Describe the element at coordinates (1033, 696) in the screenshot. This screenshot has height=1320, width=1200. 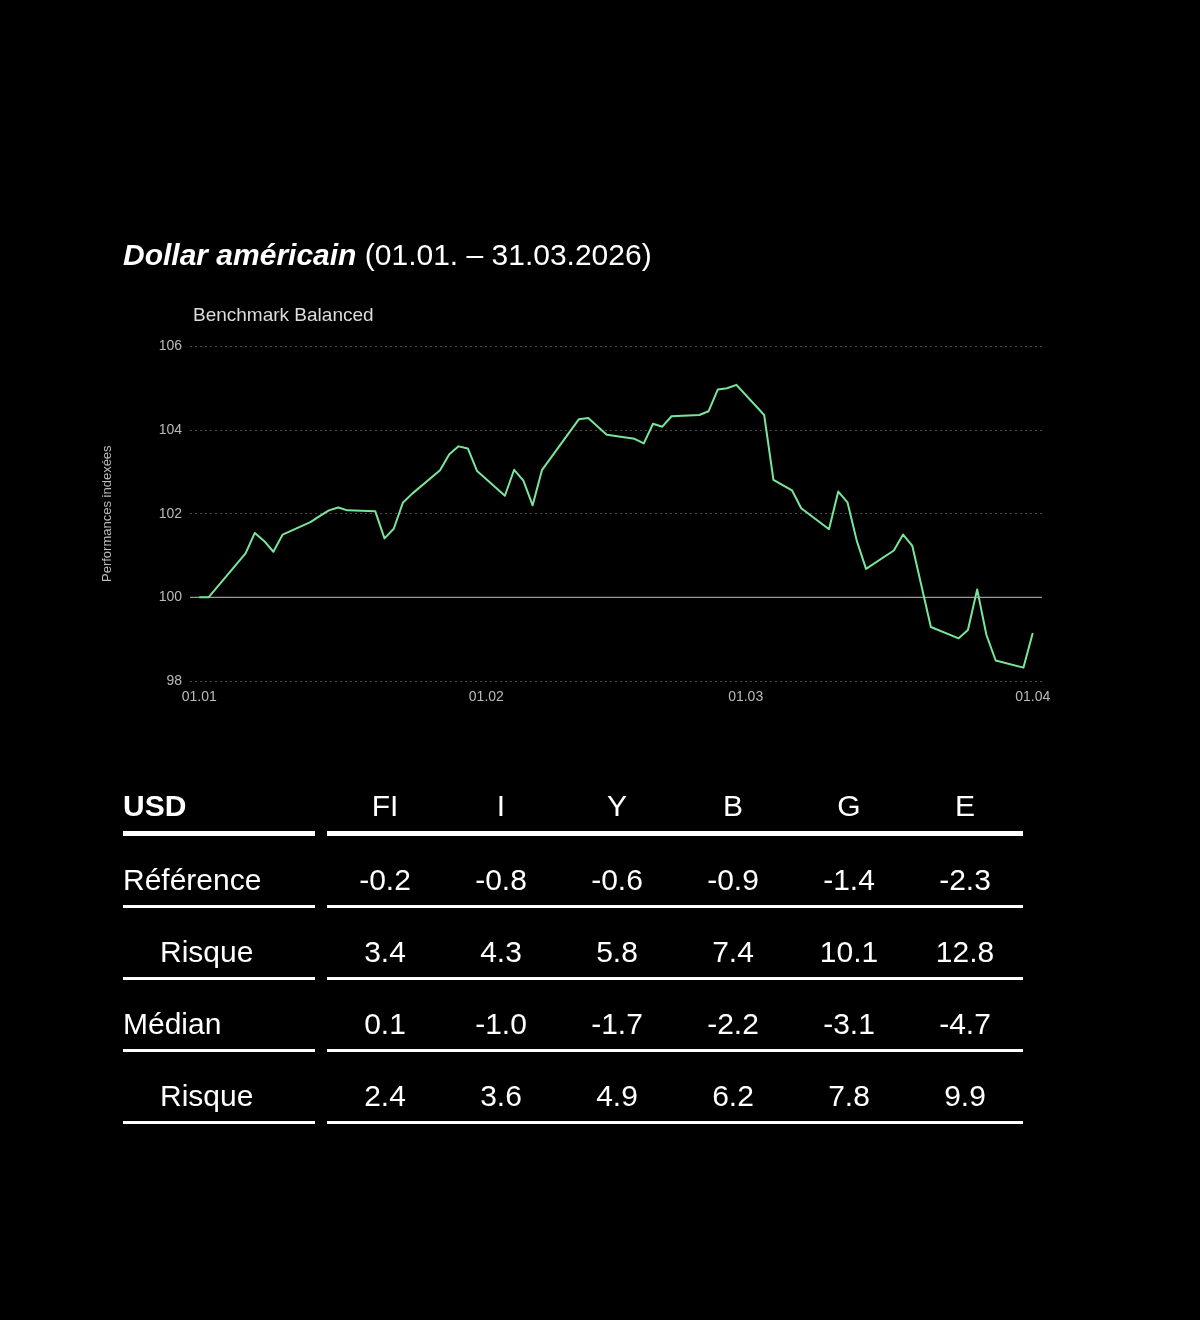
I see `x-tick-label: 01.04` at that location.